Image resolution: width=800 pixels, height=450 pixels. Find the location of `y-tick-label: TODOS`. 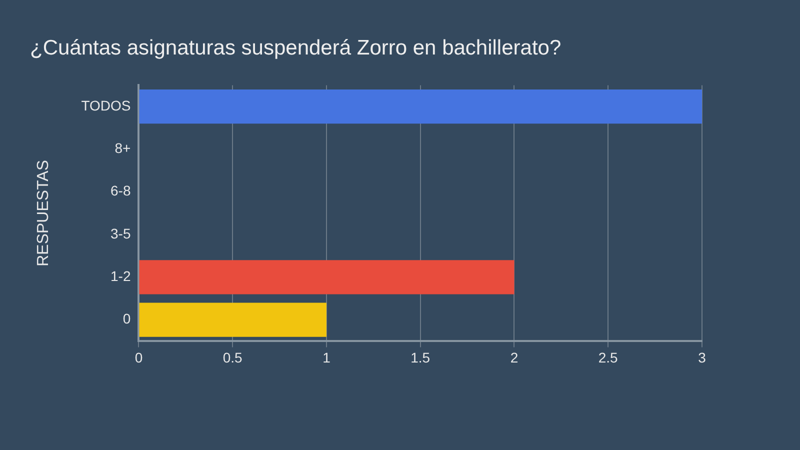

y-tick-label: TODOS is located at coordinates (106, 105).